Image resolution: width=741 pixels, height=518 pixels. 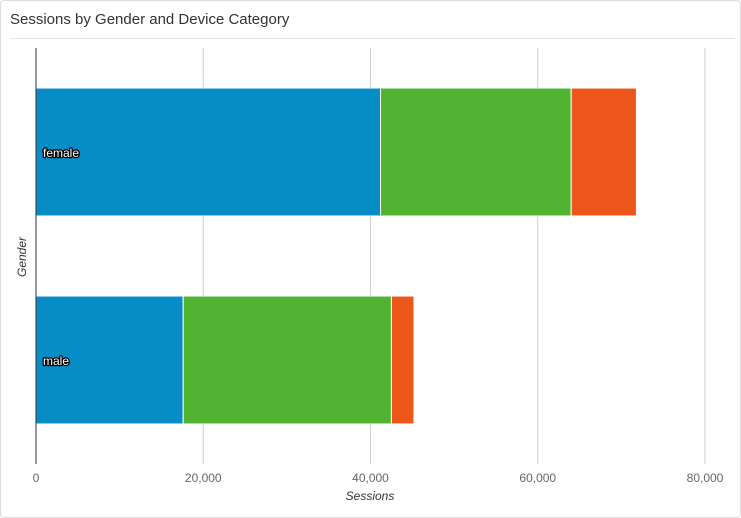 I want to click on category-labels: female male, so click(x=61, y=257).